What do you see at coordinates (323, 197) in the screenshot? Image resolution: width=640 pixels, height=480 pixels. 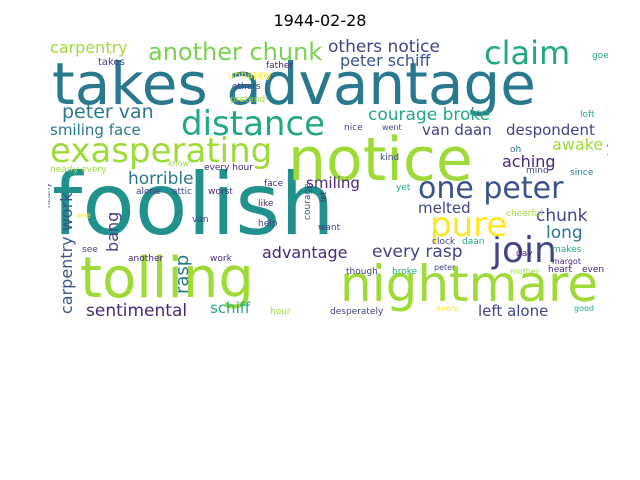 I see `cloud-word: let` at bounding box center [323, 197].